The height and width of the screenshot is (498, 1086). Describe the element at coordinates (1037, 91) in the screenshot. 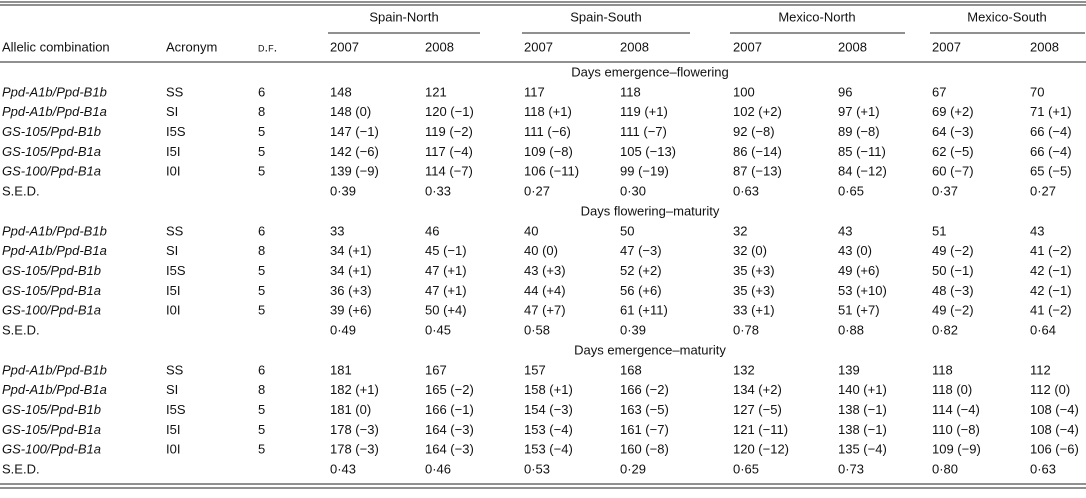

I see `cell: 70` at that location.